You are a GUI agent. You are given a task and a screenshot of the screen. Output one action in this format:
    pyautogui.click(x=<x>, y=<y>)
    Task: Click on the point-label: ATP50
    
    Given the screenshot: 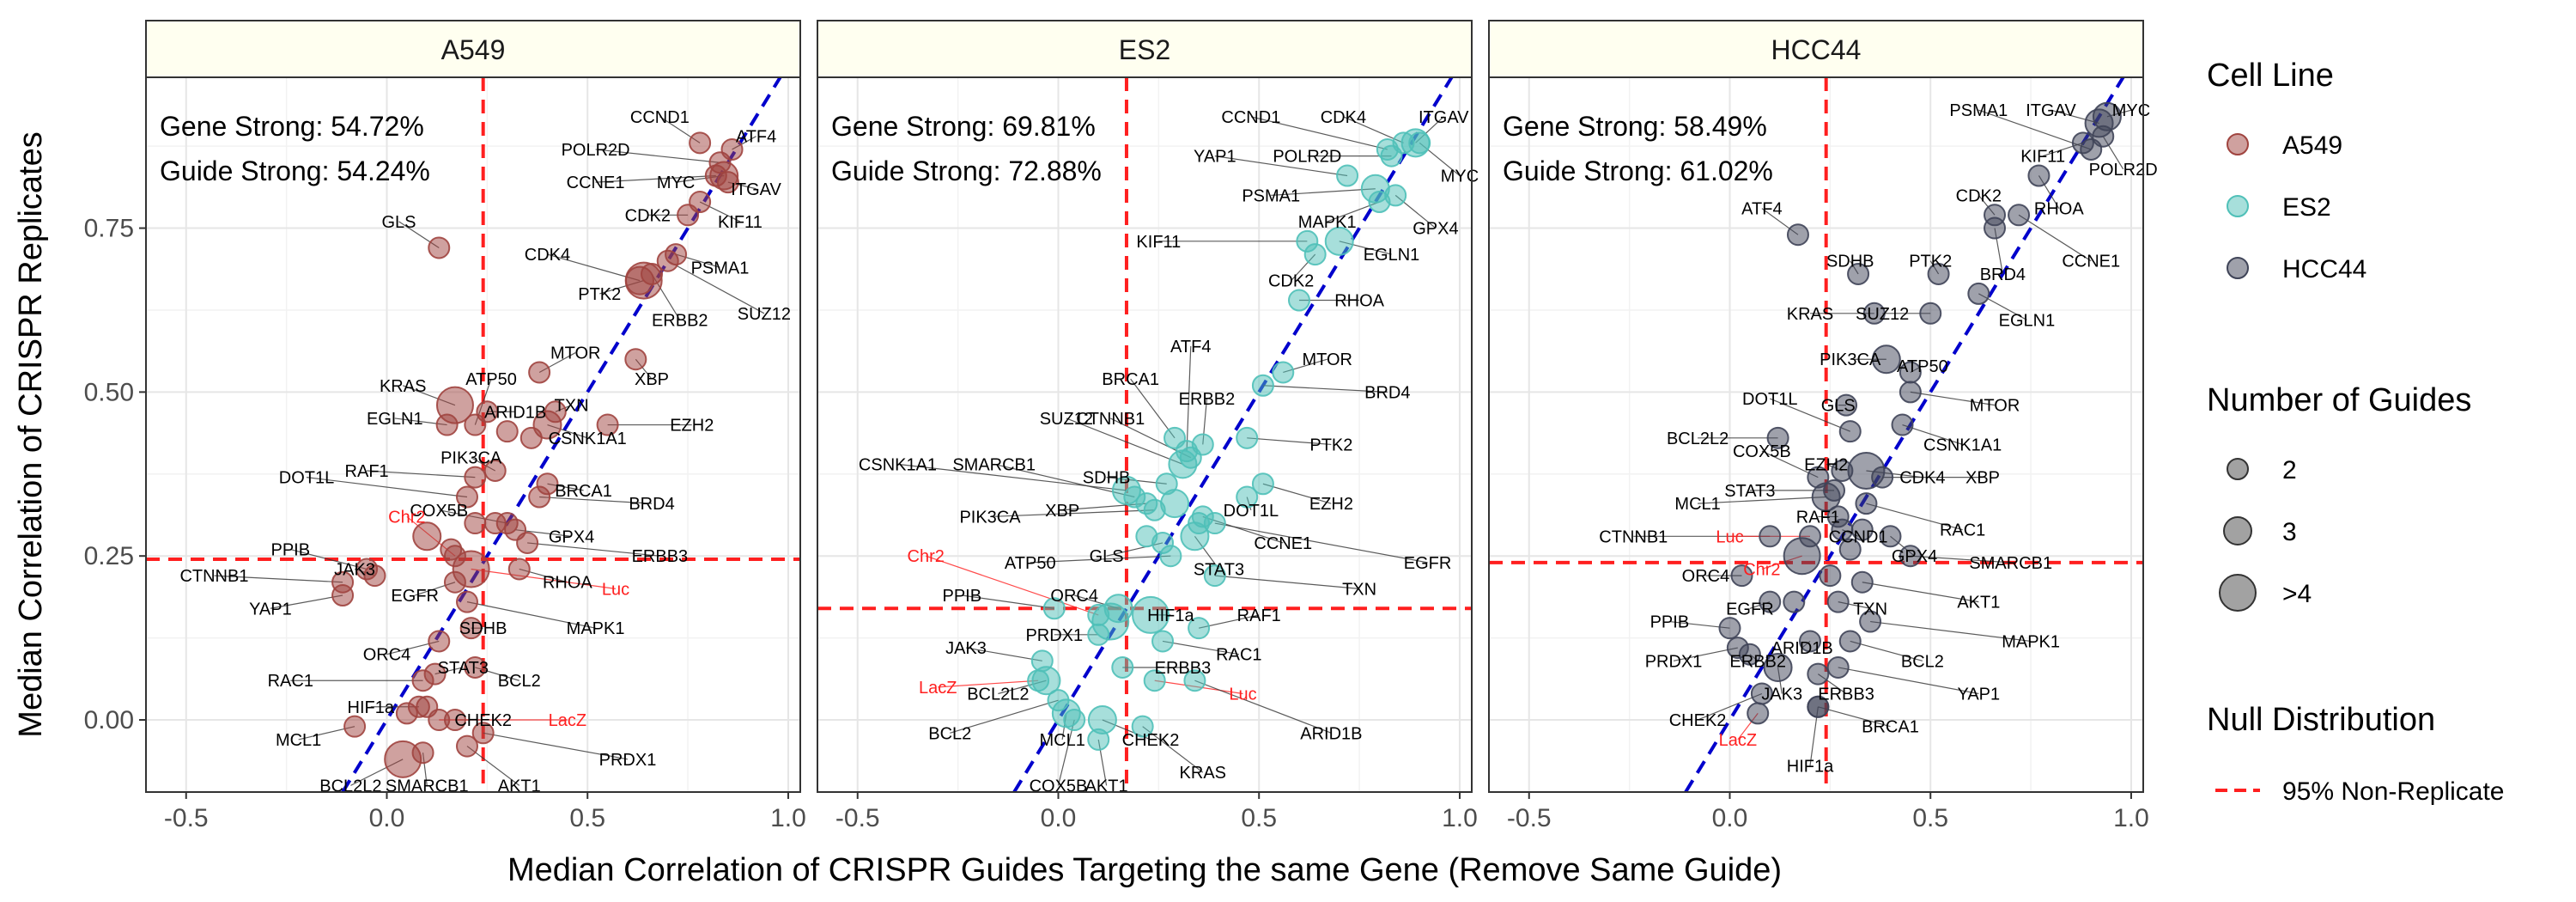 What is the action you would take?
    pyautogui.click(x=1030, y=563)
    